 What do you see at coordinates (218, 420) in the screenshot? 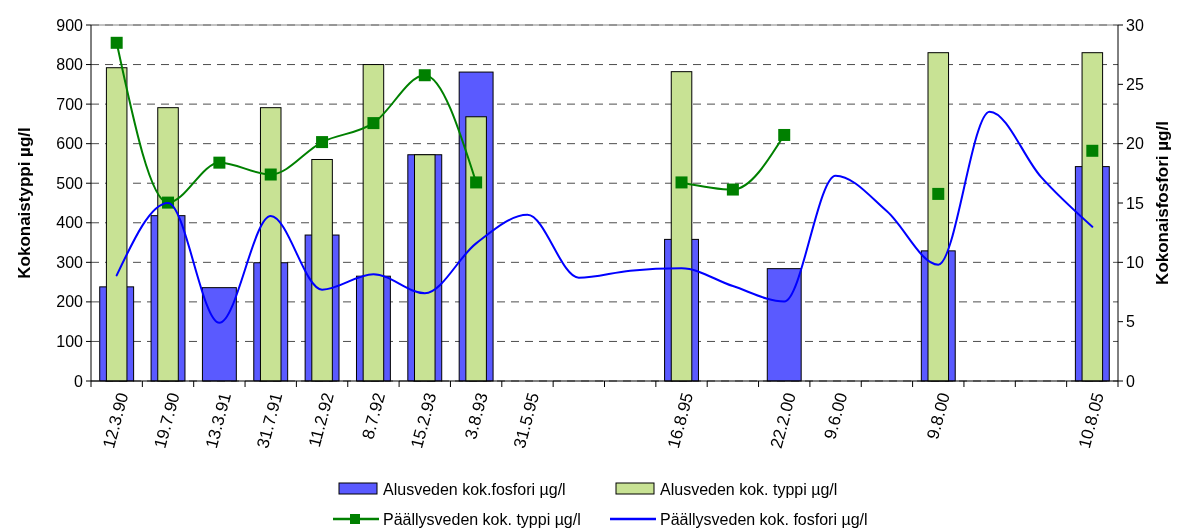
I see `x-tick-label: 13.3.91` at bounding box center [218, 420].